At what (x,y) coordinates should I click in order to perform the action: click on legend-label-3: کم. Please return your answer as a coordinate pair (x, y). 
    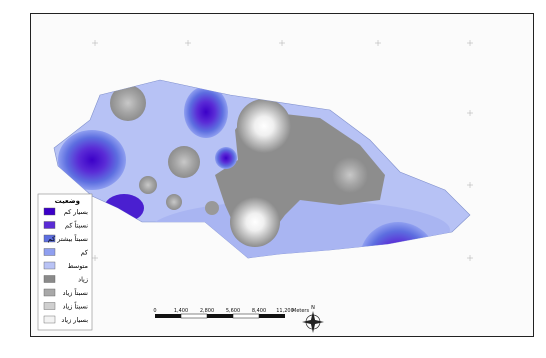
    Looking at the image, I should click on (85, 253).